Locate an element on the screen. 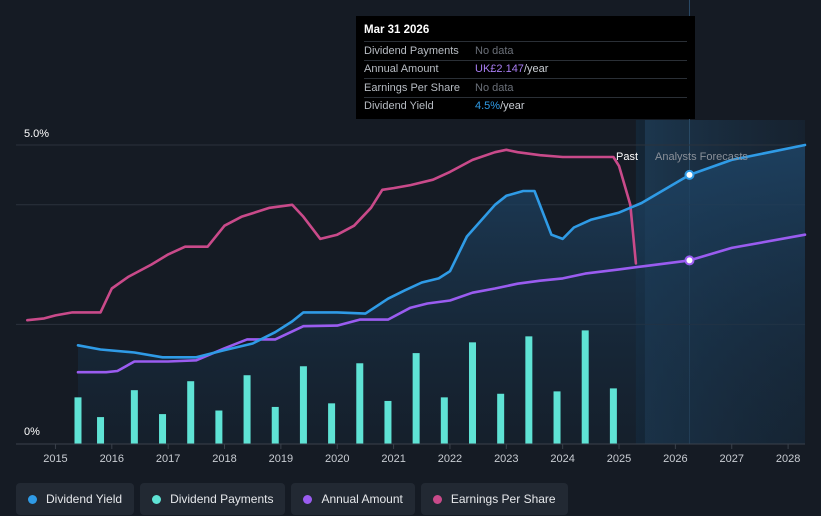 This screenshot has height=516, width=821. region-labels: Past Analysts Forecasts is located at coordinates (682, 157).